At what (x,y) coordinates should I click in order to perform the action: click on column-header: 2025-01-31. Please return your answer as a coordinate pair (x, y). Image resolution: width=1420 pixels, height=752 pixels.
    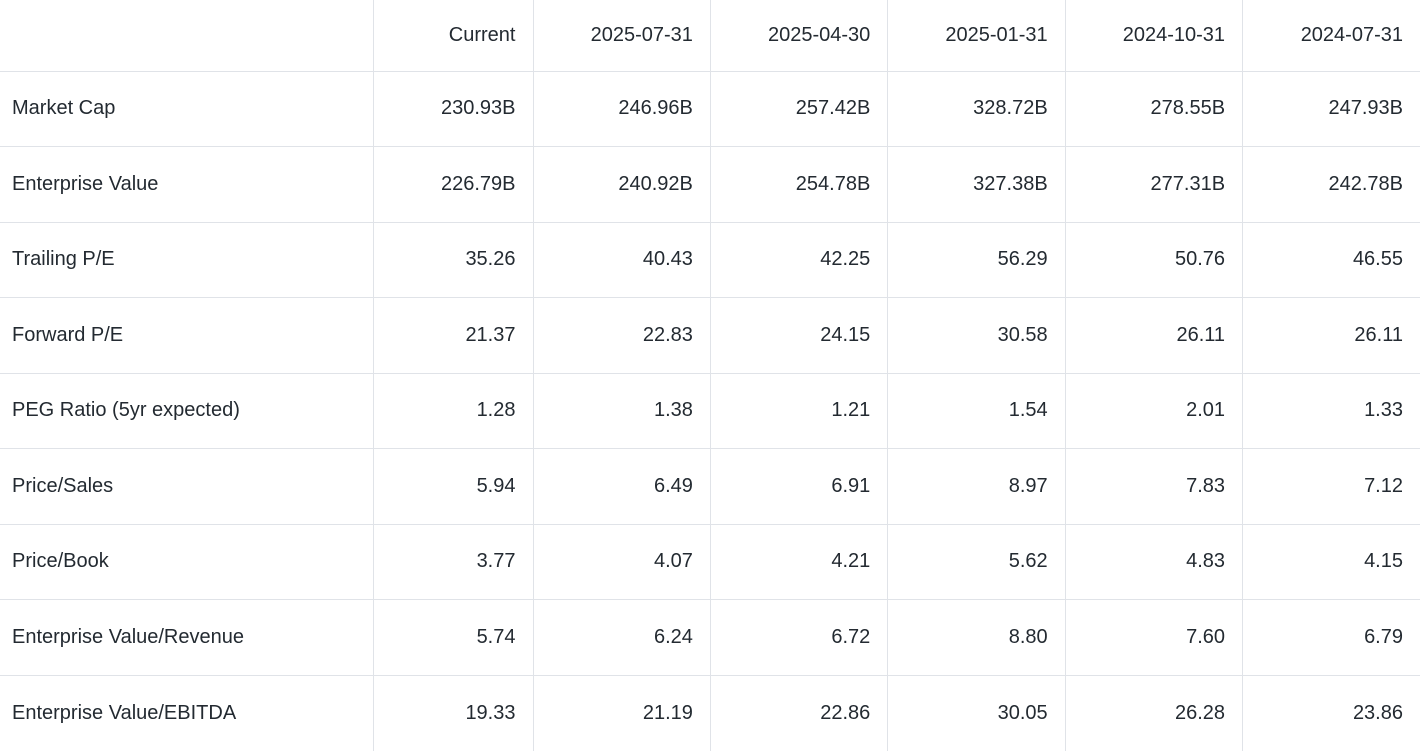
    Looking at the image, I should click on (976, 36).